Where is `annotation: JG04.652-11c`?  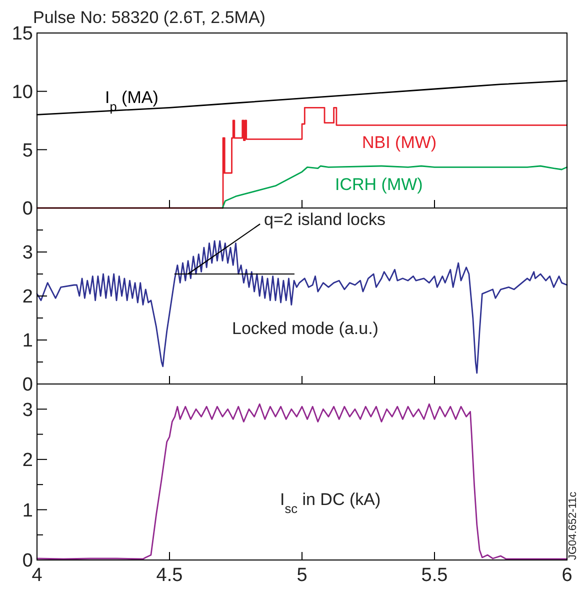 annotation: JG04.652-11c is located at coordinates (572, 525).